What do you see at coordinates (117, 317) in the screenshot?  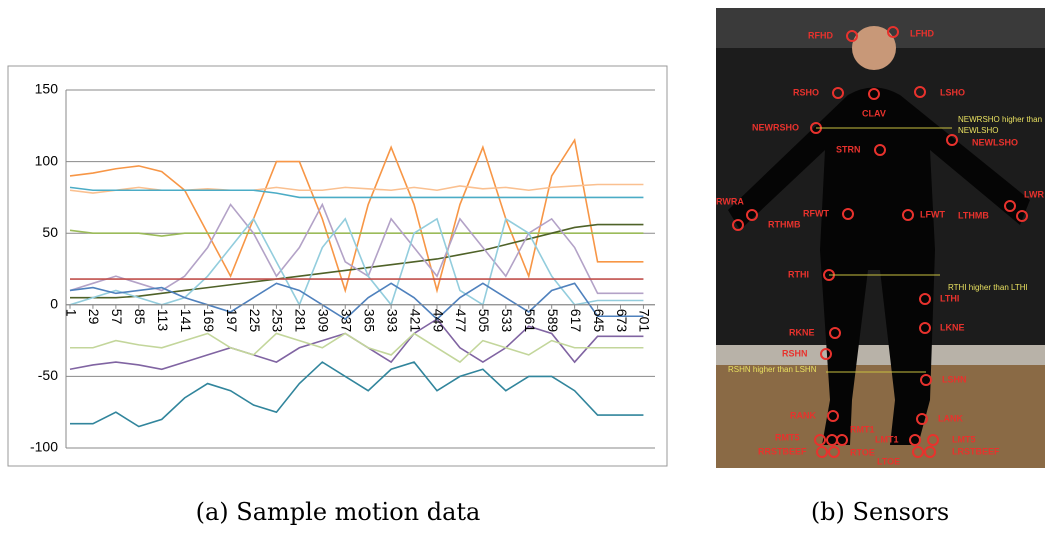 I see `x-tick-label: 57` at bounding box center [117, 317].